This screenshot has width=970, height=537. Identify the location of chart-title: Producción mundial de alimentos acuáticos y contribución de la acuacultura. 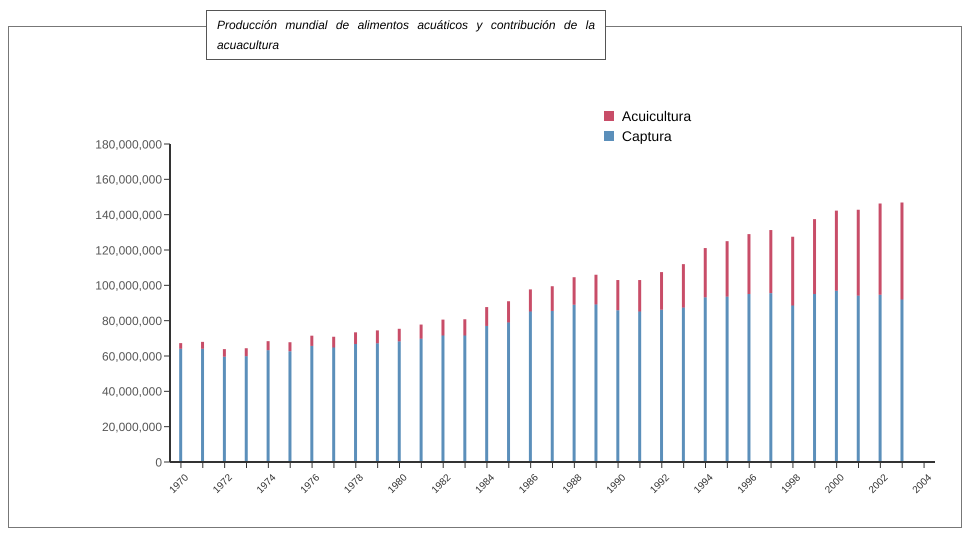
(406, 35).